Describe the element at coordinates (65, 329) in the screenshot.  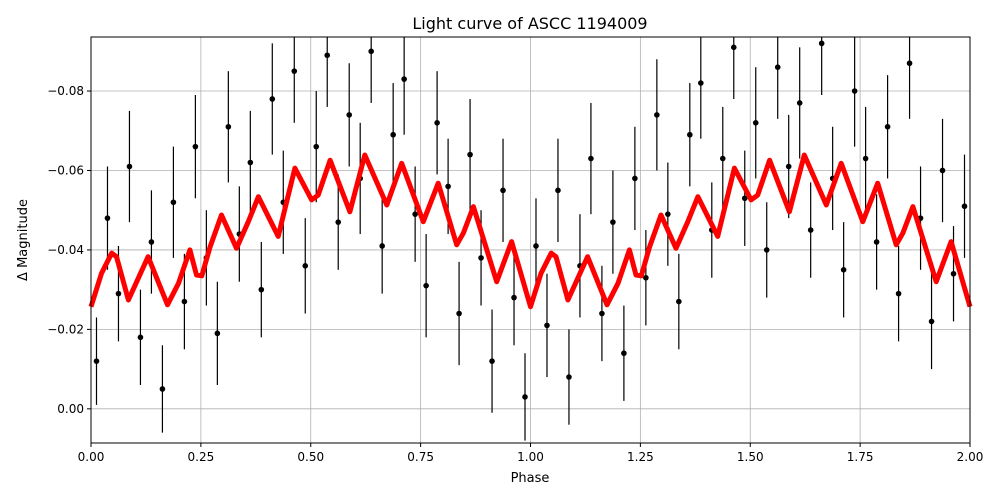
I see `y-tick-label: −0.02` at that location.